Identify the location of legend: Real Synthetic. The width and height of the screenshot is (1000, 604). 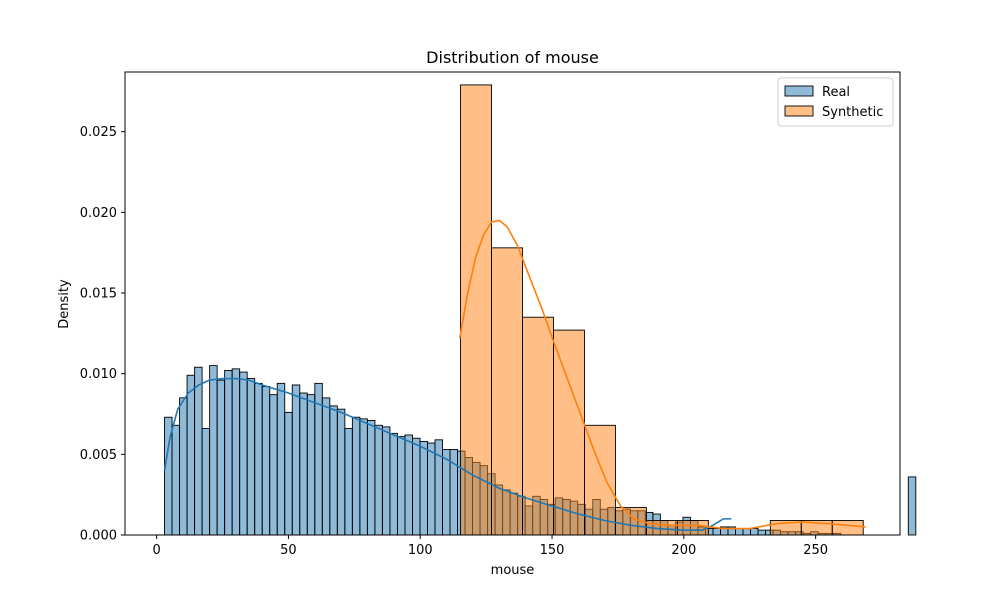
(835, 102).